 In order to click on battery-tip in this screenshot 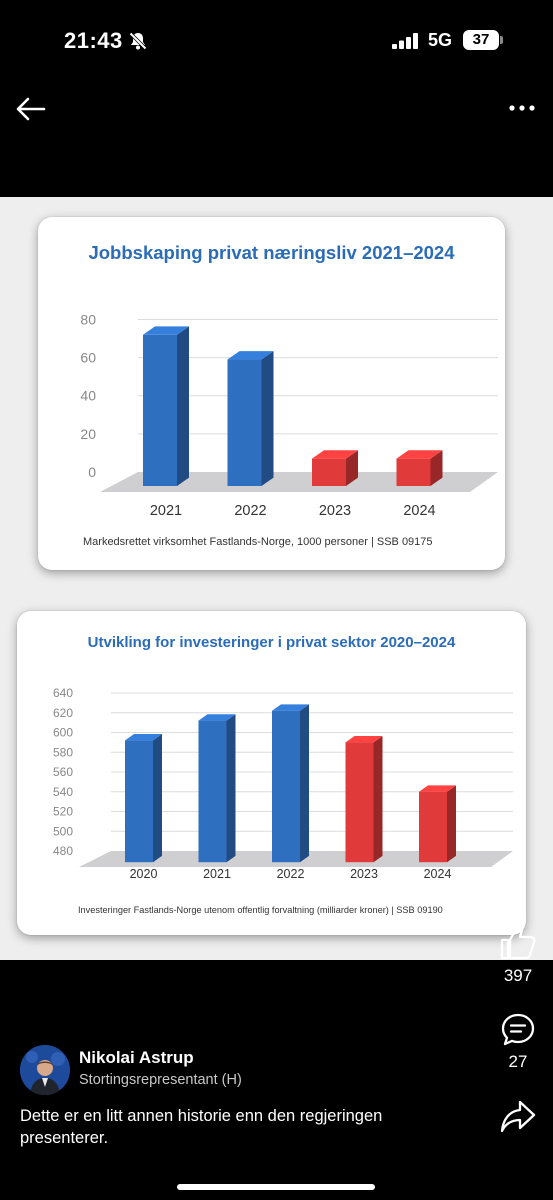, I will do `click(501, 40)`.